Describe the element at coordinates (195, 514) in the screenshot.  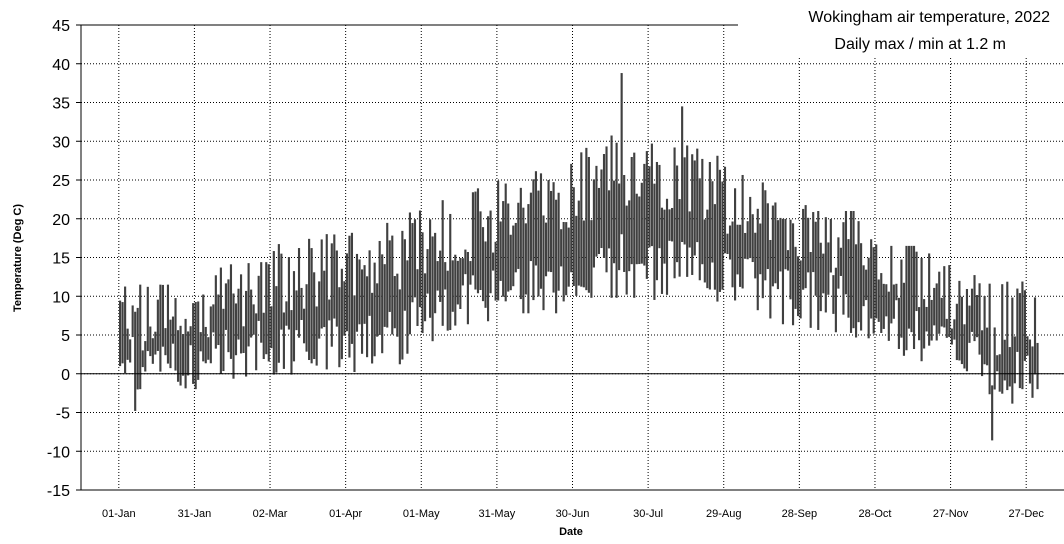
I see `x-tick-label: 31-Jan` at that location.